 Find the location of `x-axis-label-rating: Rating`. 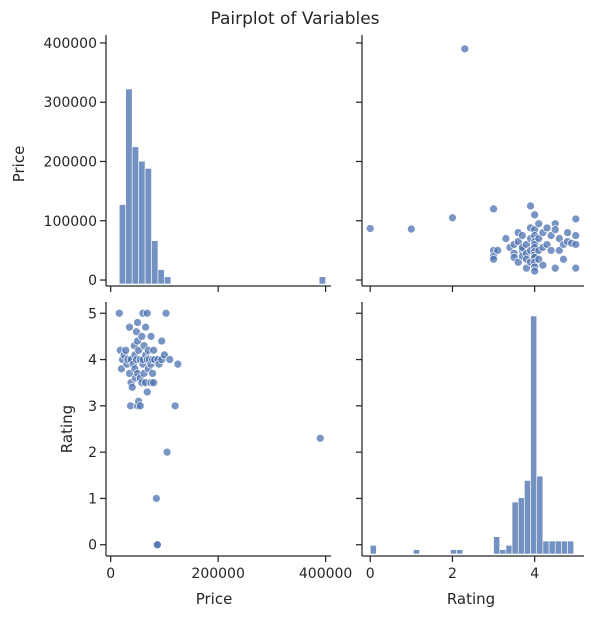

x-axis-label-rating: Rating is located at coordinates (471, 599).